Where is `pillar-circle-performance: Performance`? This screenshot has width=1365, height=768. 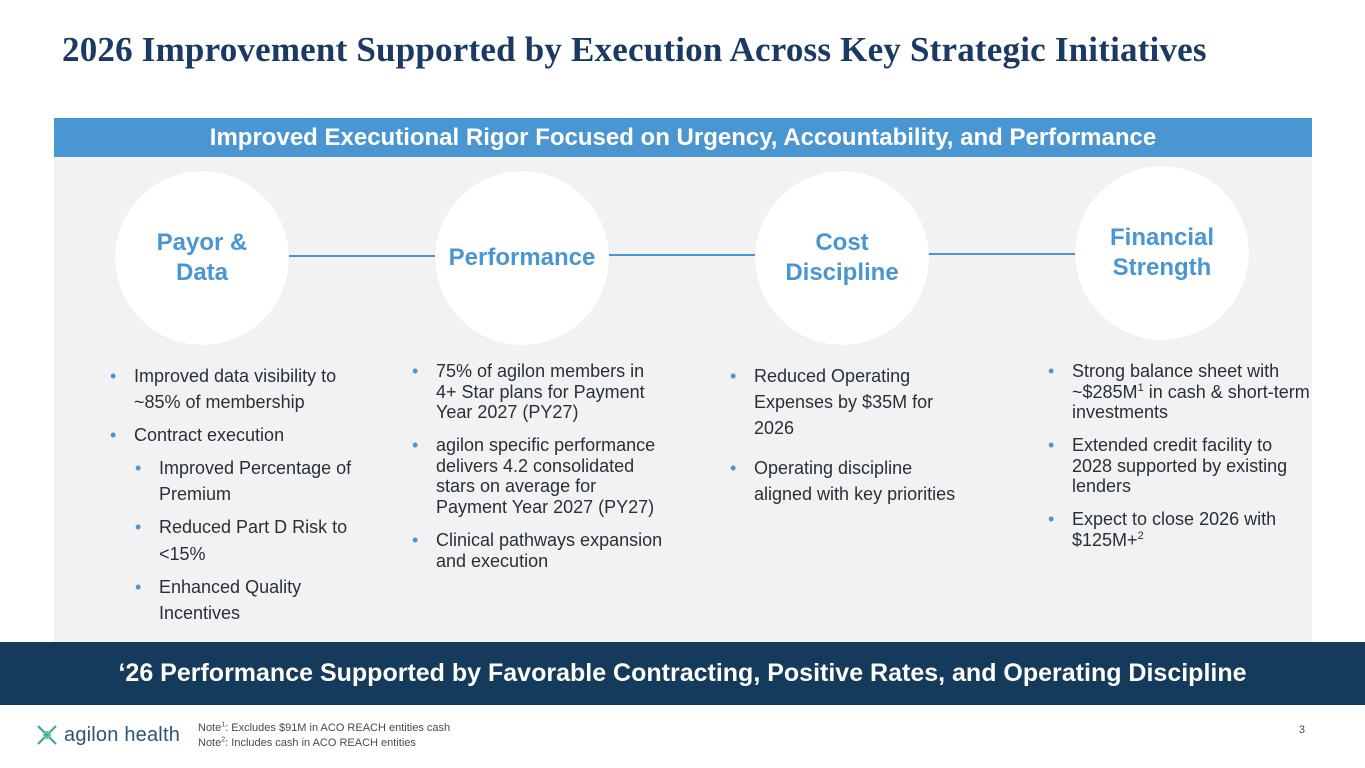 pillar-circle-performance: Performance is located at coordinates (522, 258).